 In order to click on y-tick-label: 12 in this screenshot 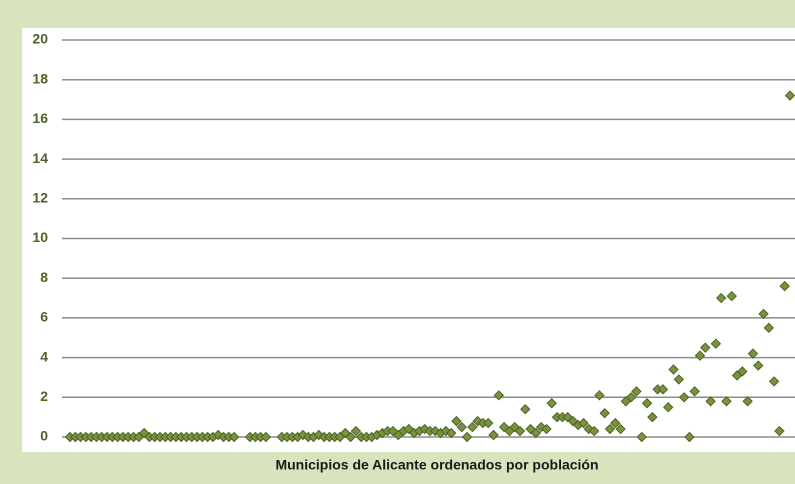, I will do `click(40, 198)`.